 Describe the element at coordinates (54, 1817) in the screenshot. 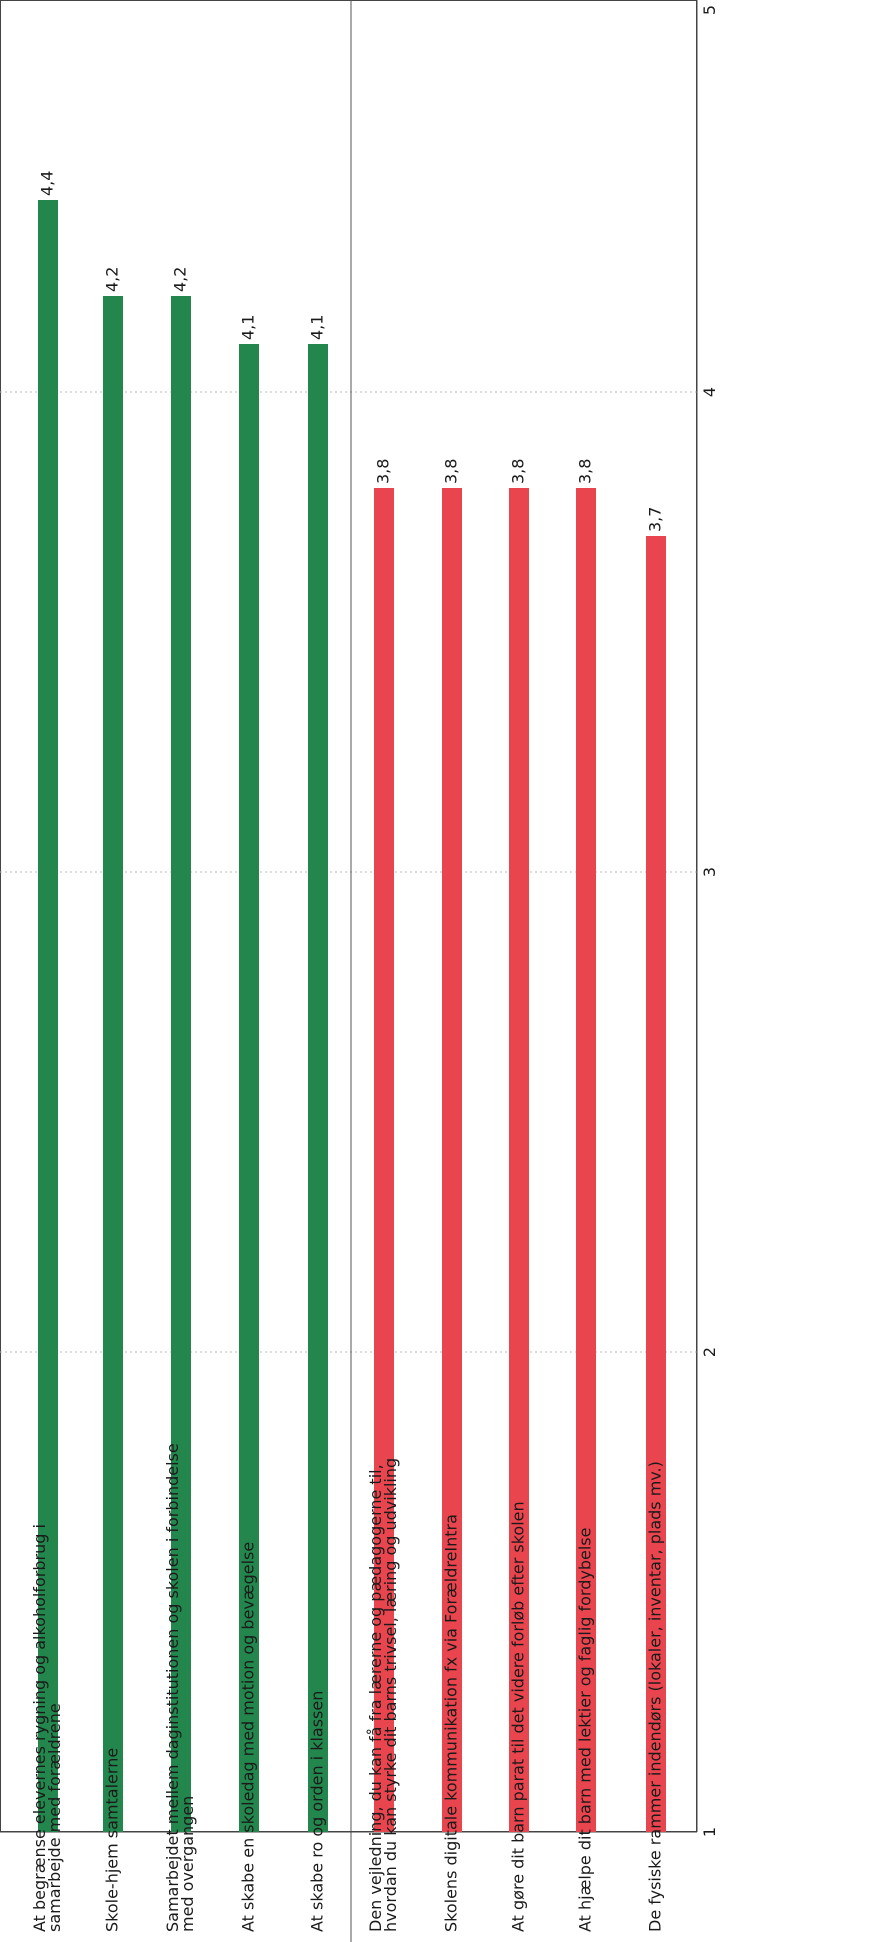

I see `category-label-1-line-2: samarbejde med forældrene` at that location.